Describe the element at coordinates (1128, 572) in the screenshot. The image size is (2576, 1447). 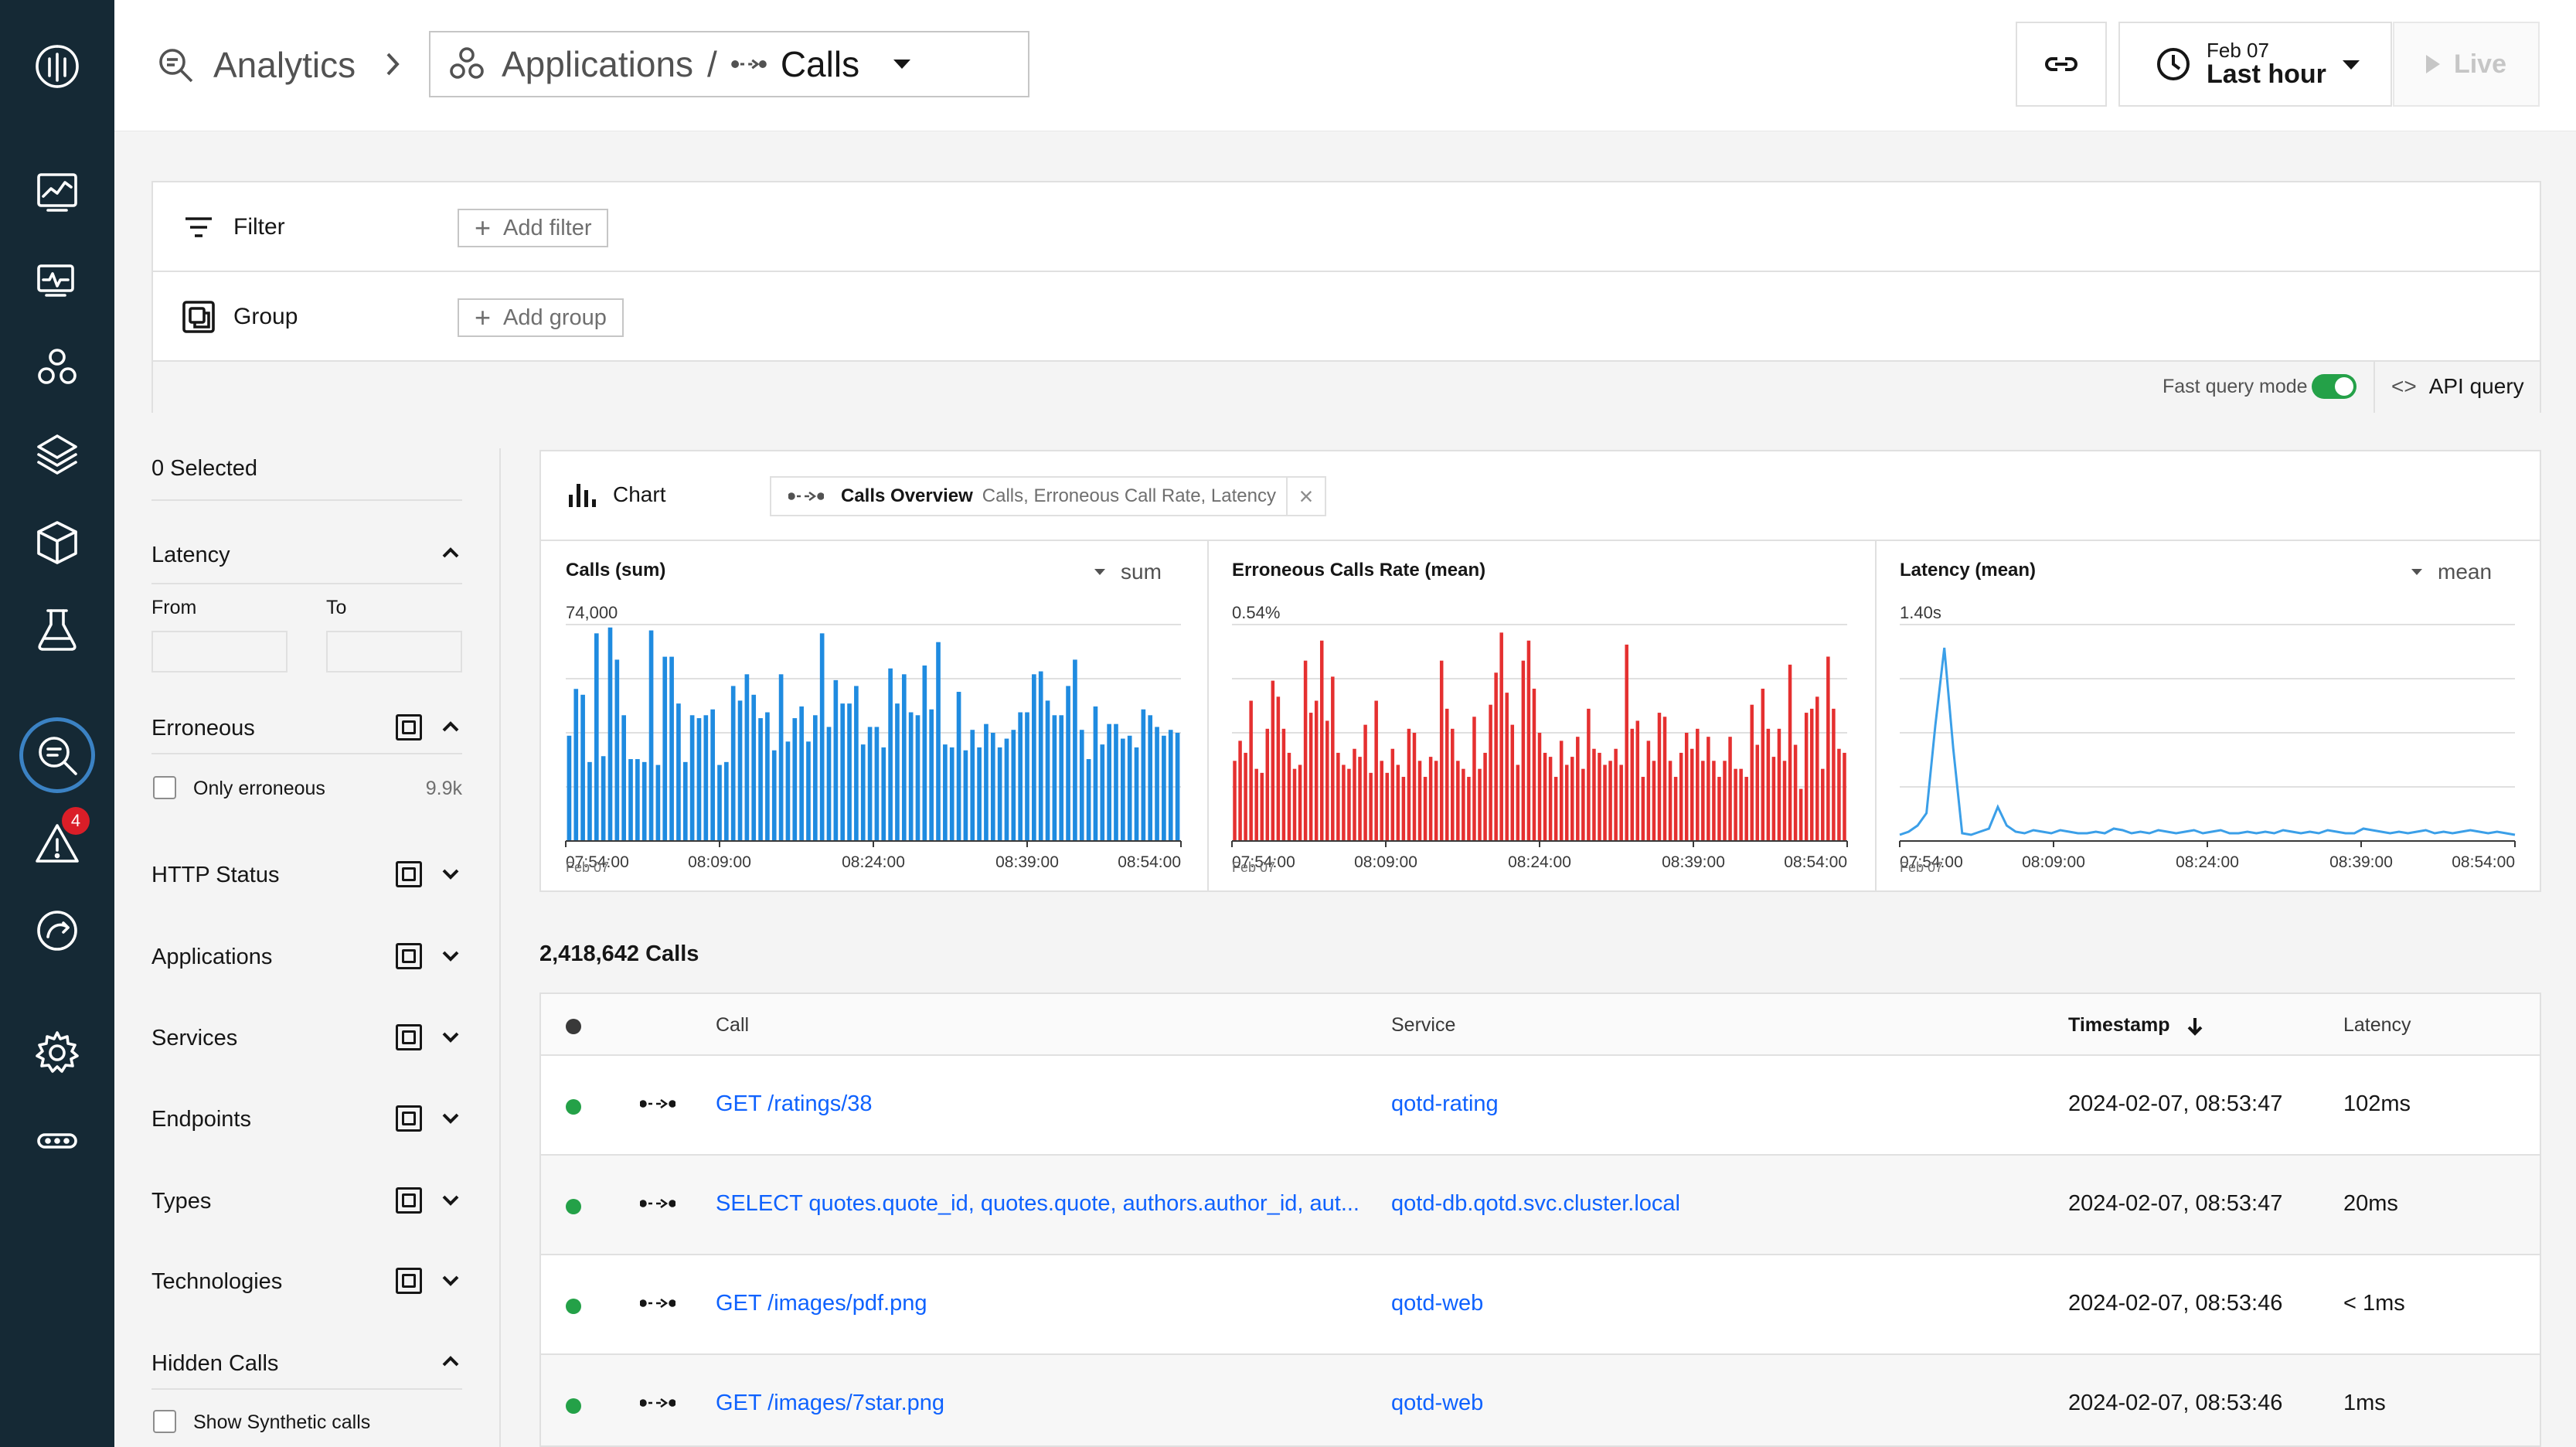
I see `aggregation-select: sum` at that location.